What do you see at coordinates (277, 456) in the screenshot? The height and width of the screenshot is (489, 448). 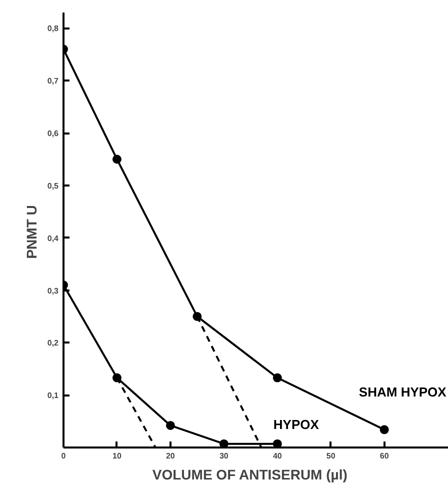 I see `x-tick-label: 40` at bounding box center [277, 456].